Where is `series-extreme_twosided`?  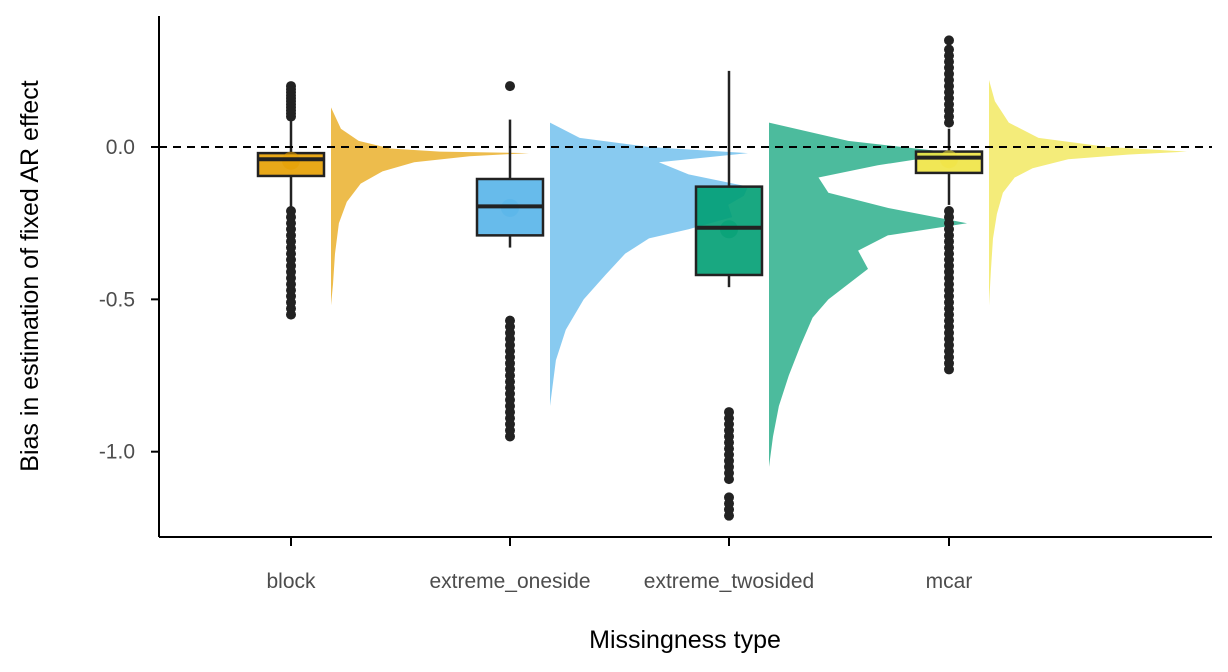
series-extreme_twosided is located at coordinates (830, 295).